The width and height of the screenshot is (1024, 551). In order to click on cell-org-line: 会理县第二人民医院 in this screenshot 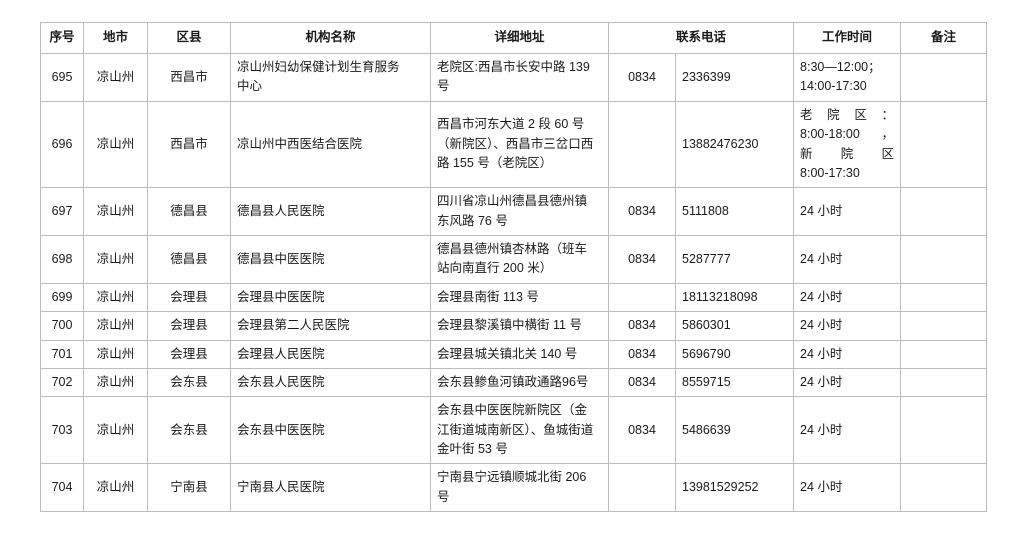, I will do `click(293, 325)`.